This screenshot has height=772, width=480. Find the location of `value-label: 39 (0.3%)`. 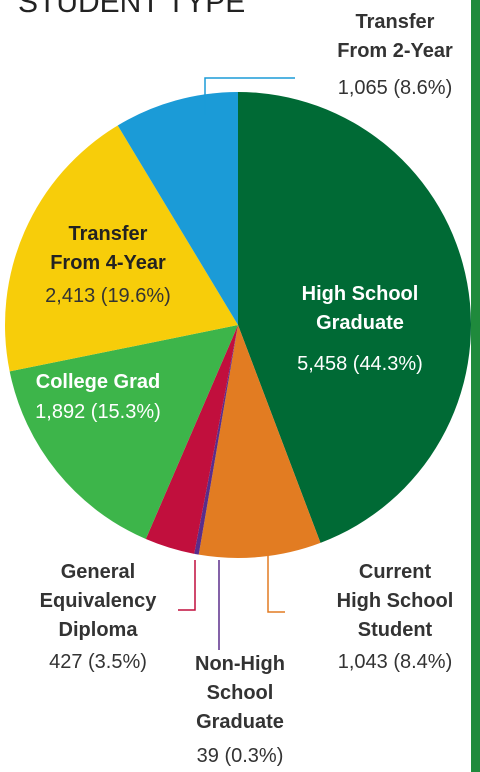

value-label: 39 (0.3%) is located at coordinates (240, 756).